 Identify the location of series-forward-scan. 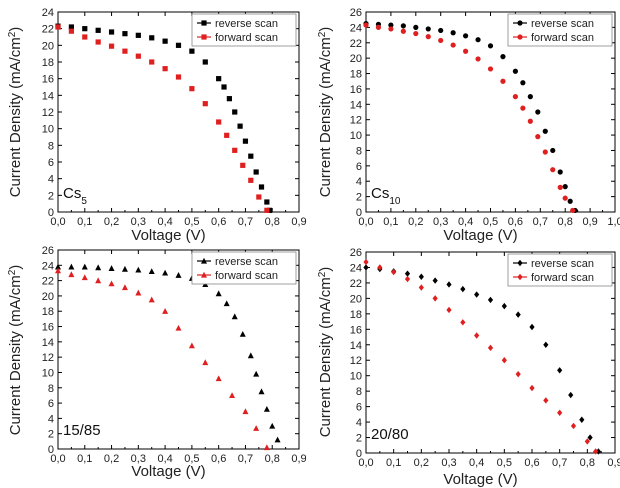
(162, 359).